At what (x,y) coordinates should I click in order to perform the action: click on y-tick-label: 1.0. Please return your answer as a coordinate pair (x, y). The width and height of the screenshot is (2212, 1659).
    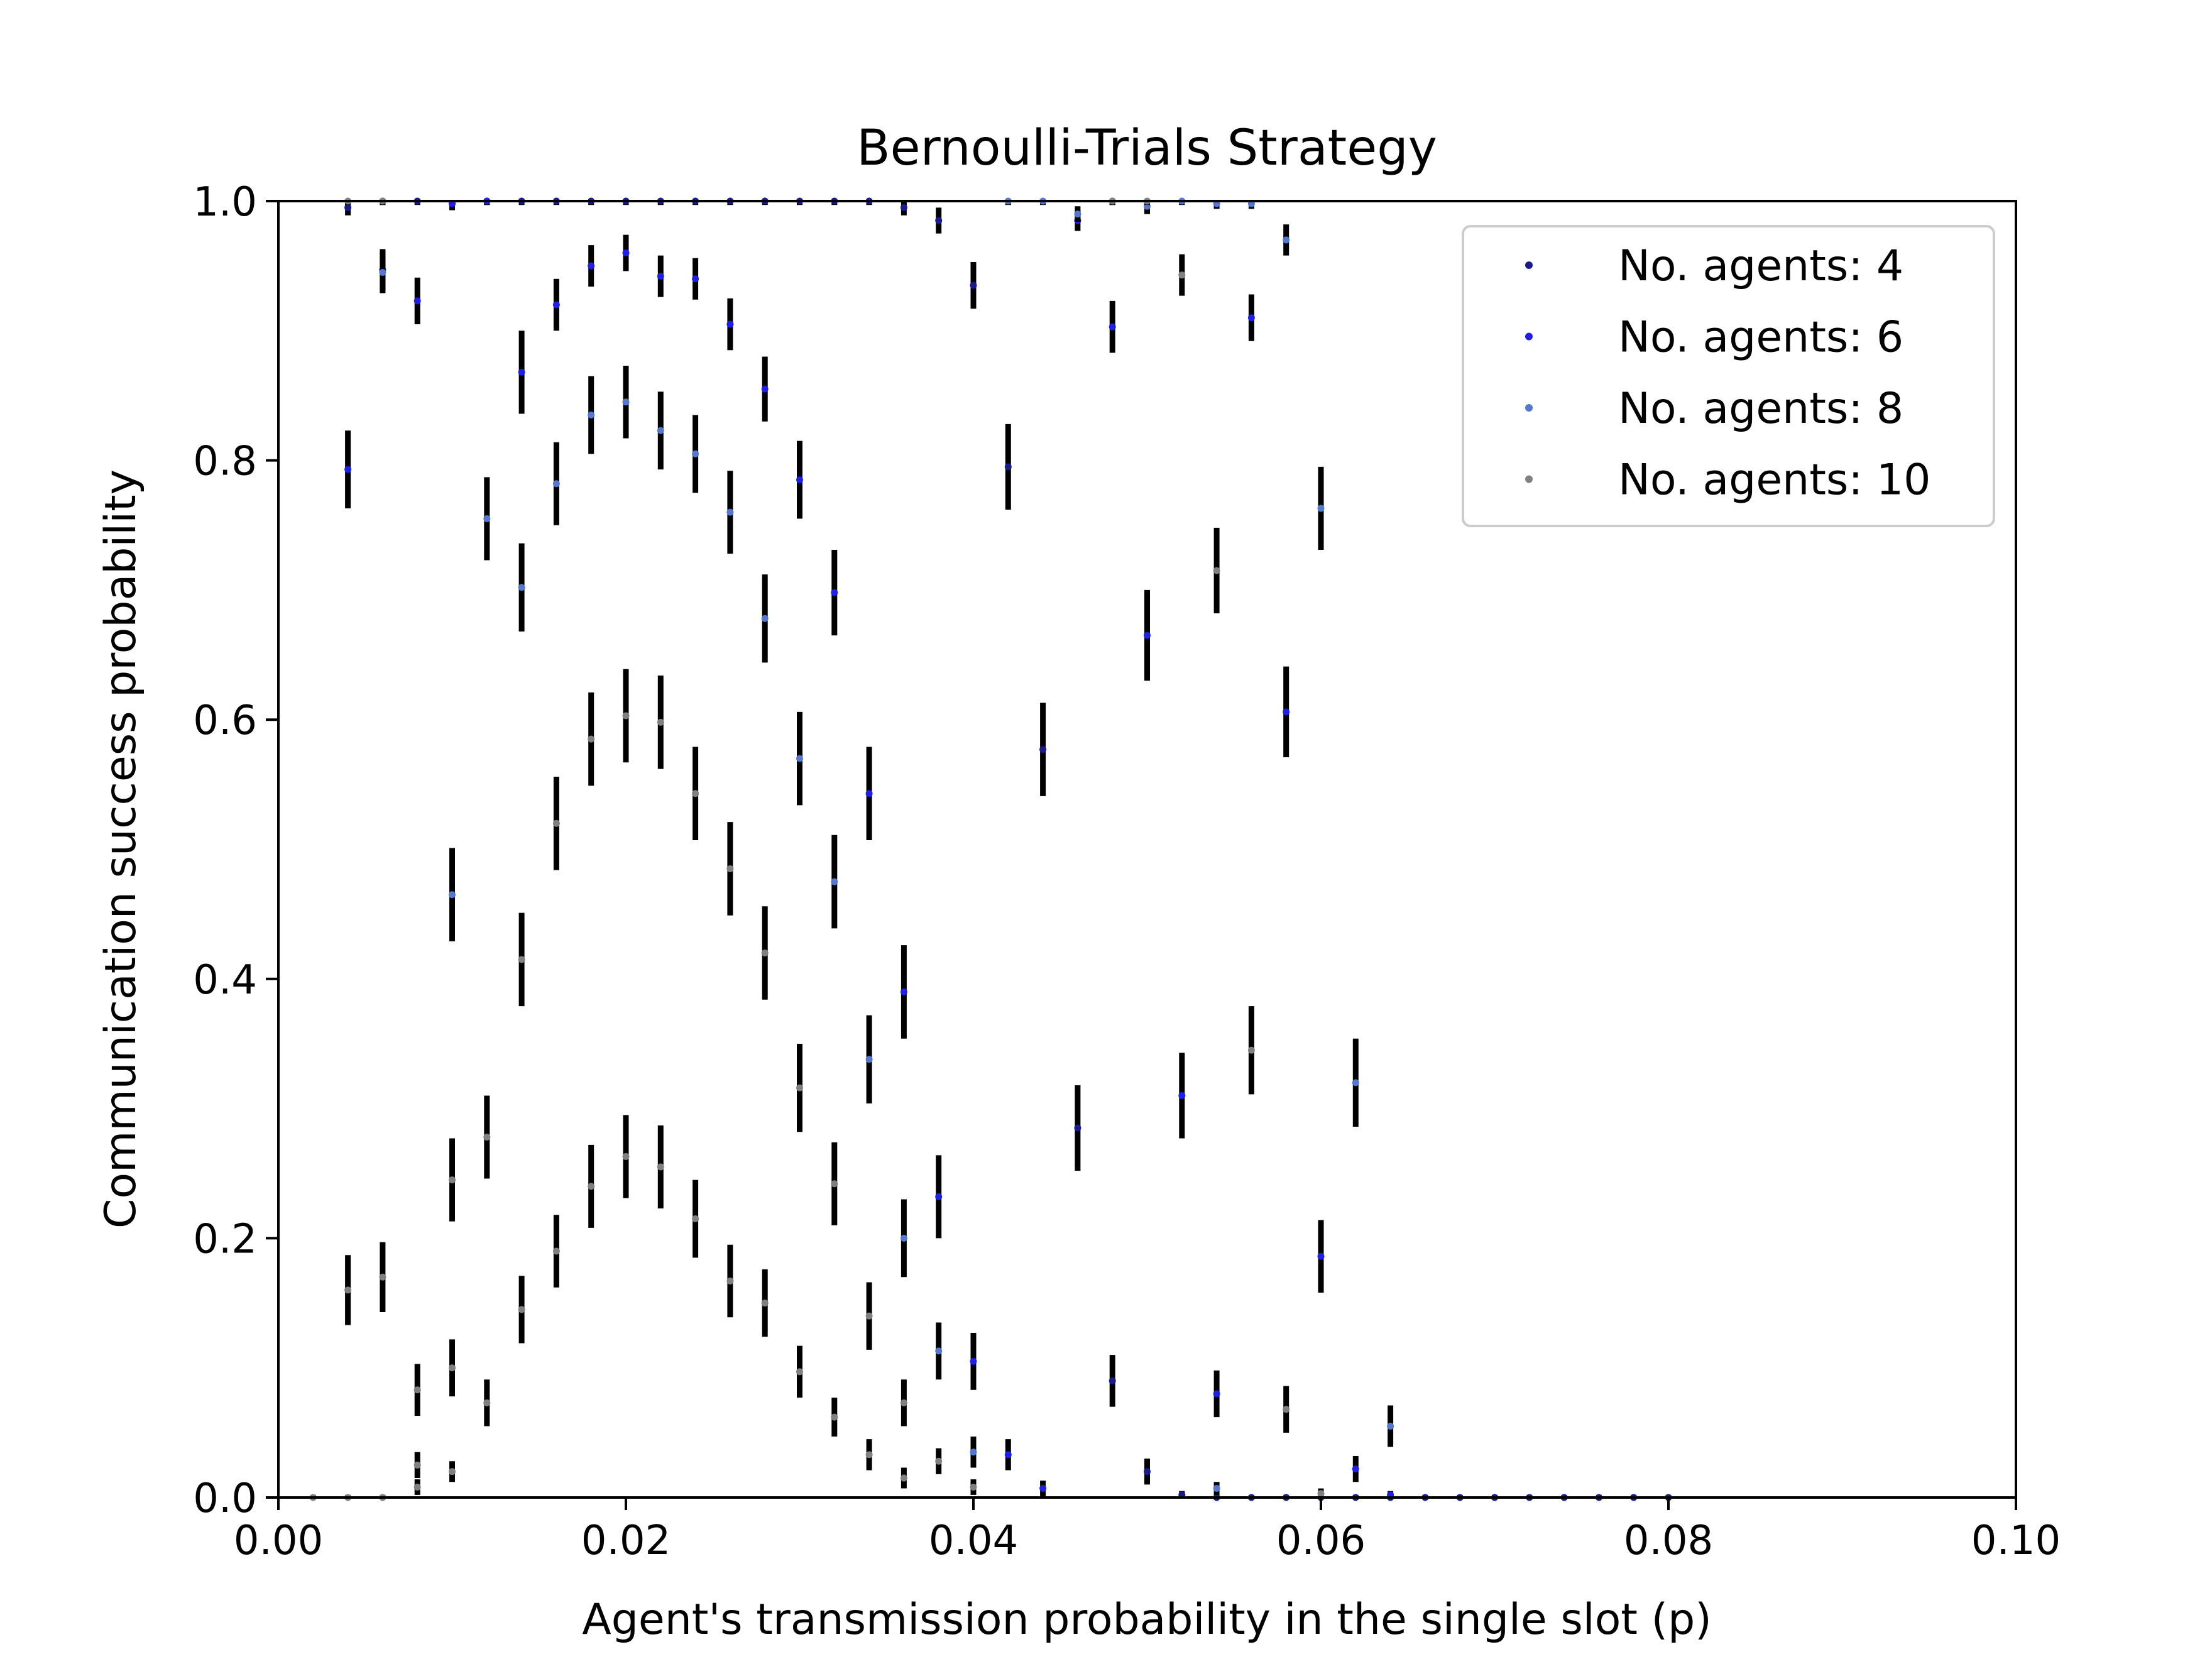
    Looking at the image, I should click on (225, 202).